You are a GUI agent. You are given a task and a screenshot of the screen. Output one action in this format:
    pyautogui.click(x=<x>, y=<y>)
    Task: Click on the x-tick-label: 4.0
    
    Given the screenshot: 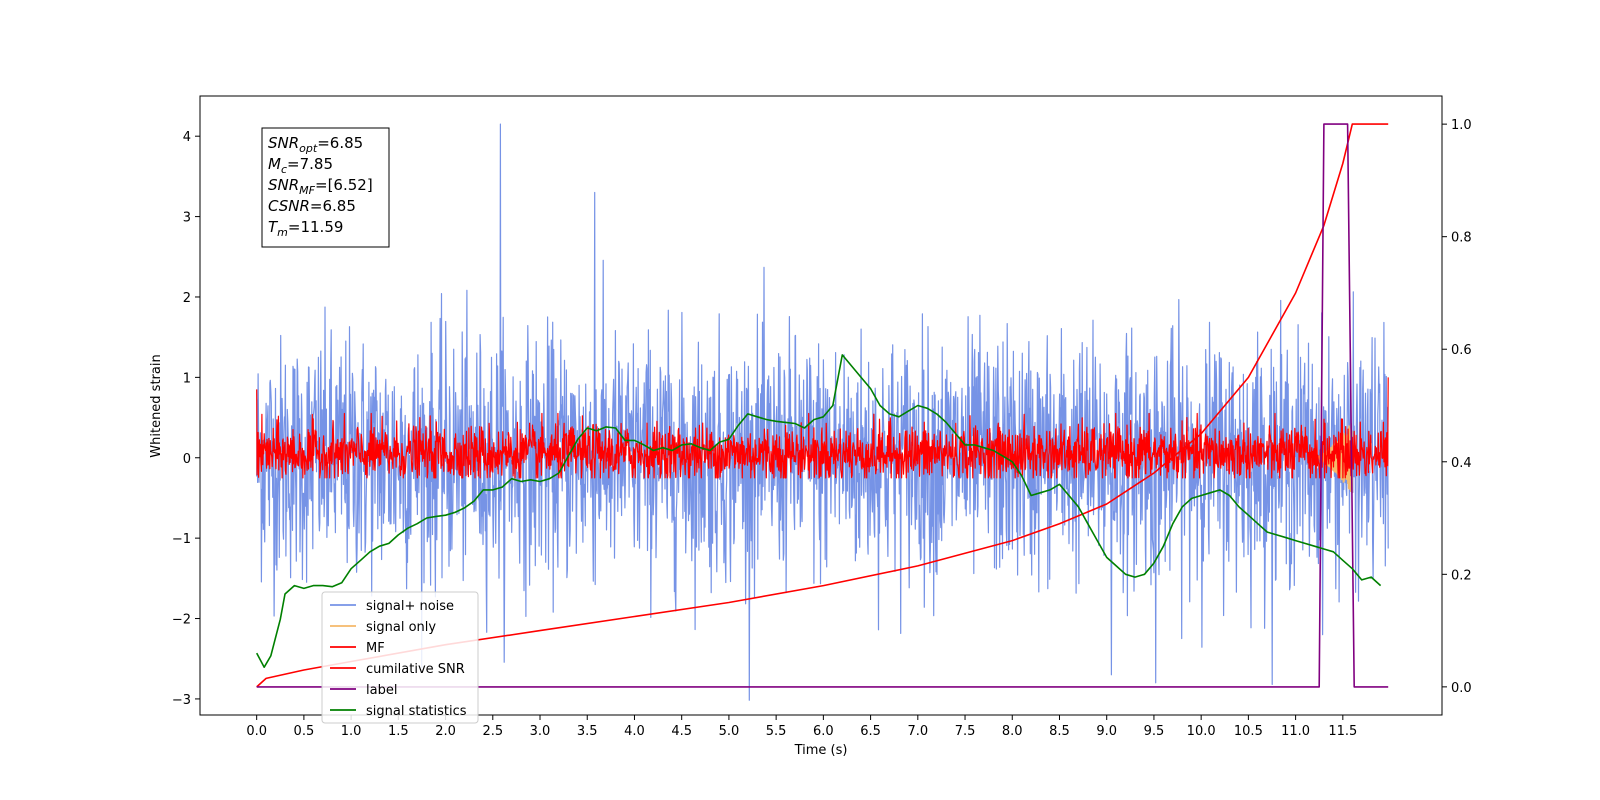 What is the action you would take?
    pyautogui.click(x=634, y=731)
    